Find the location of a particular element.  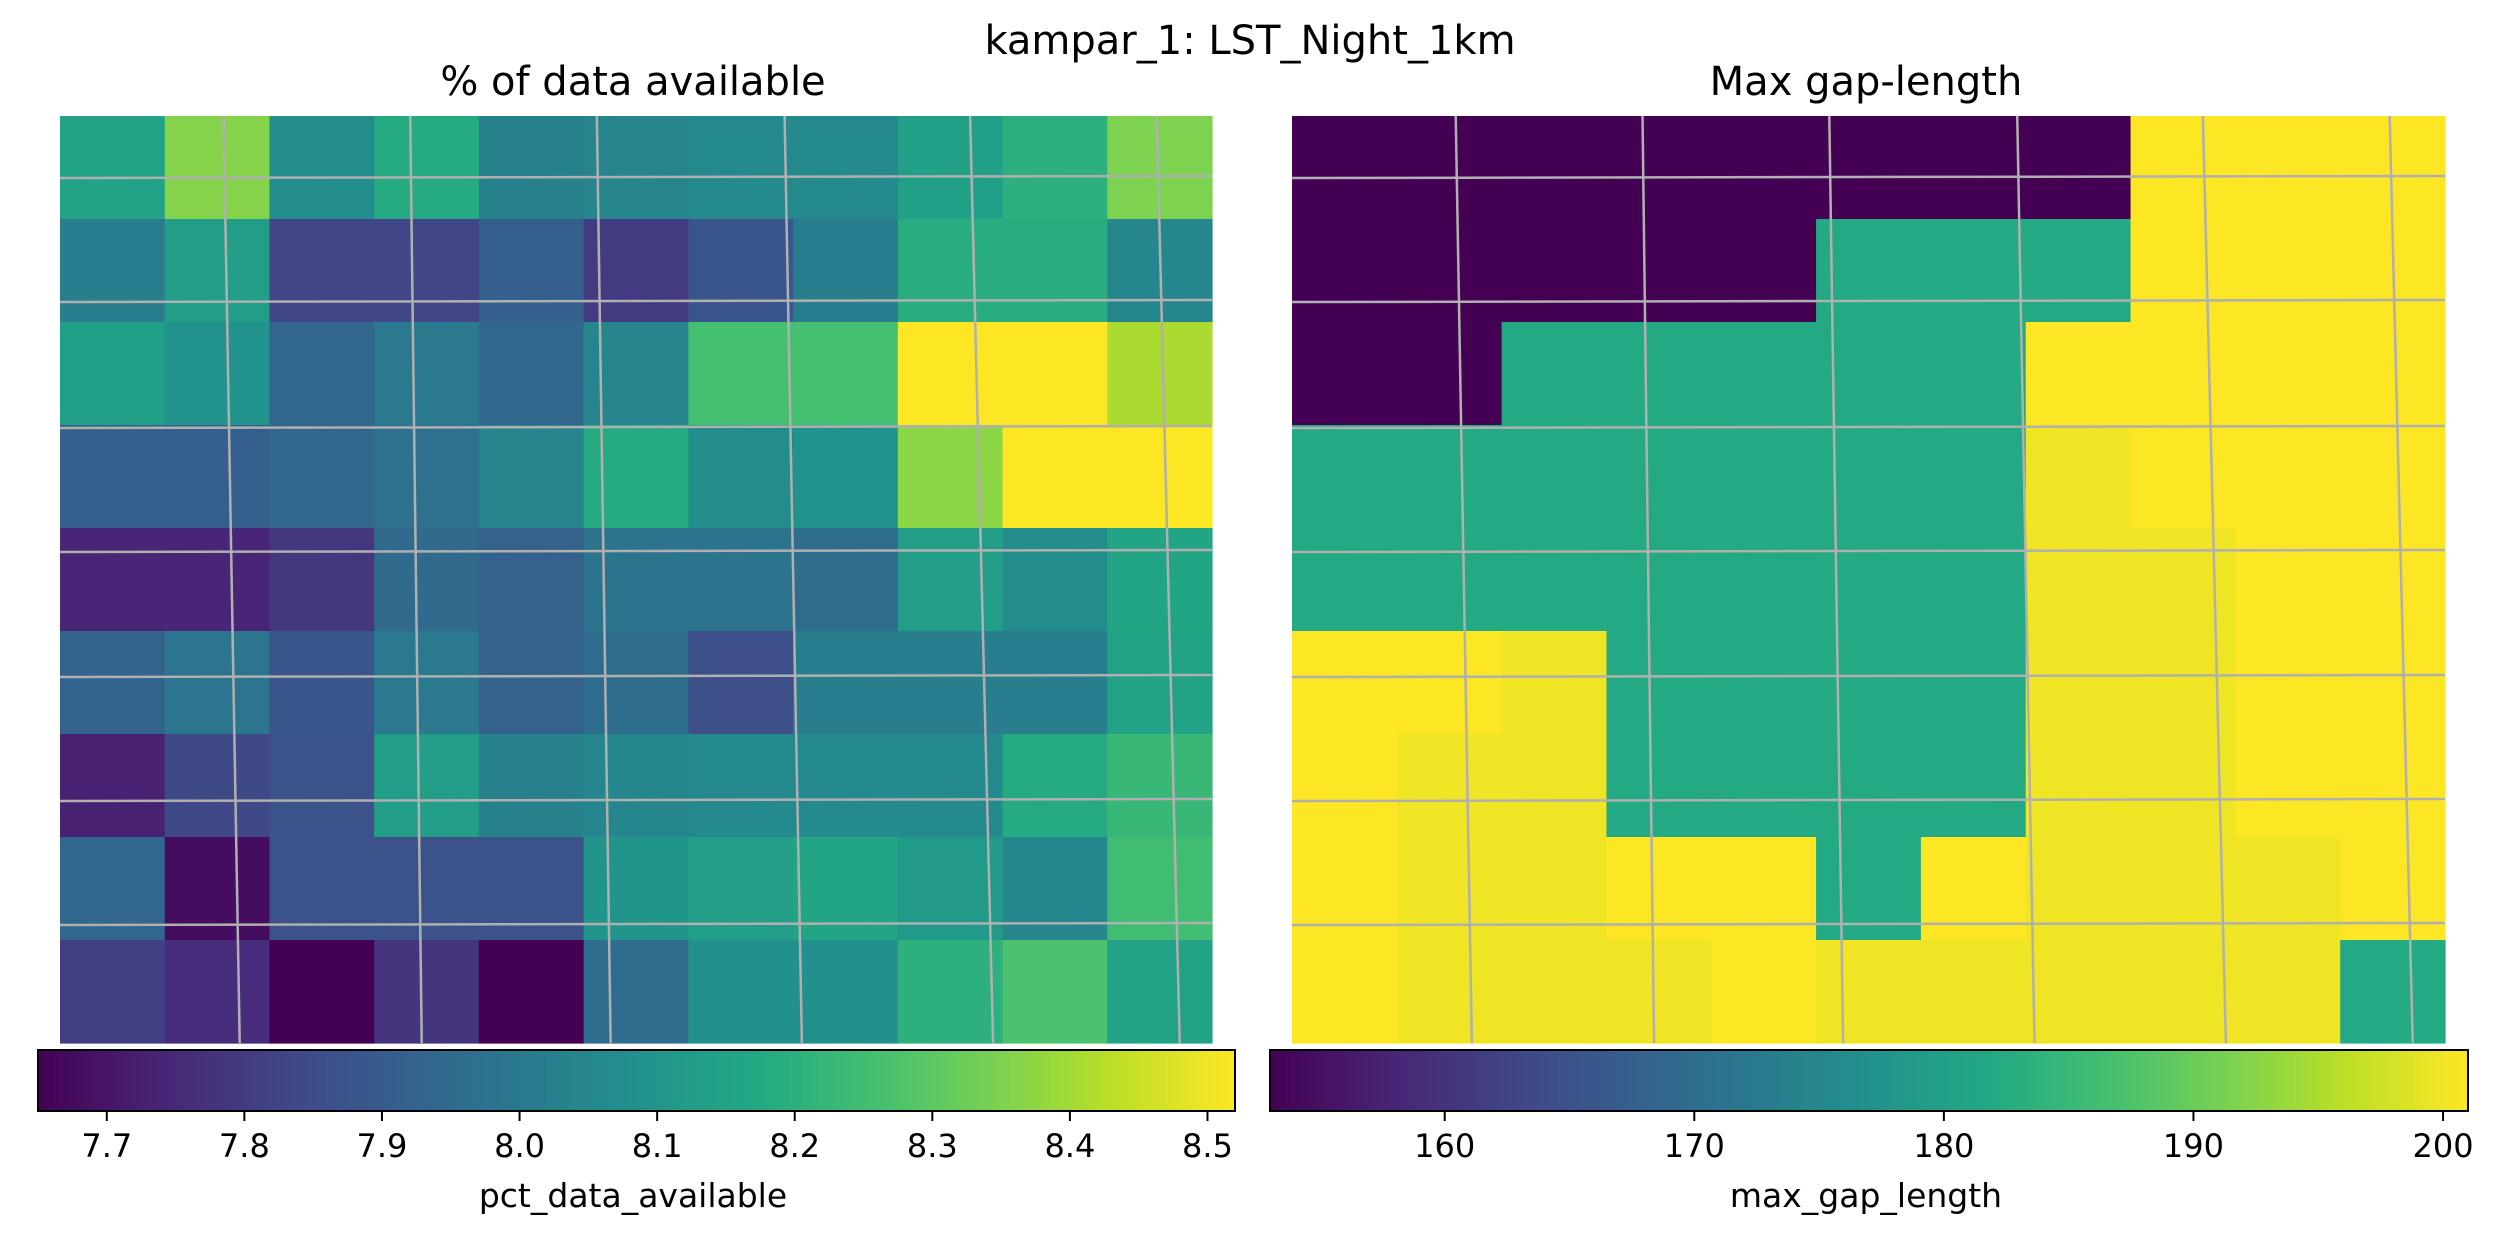

colorbar-pct: 7.7 7.8 7.9 8.0 8.1 8.2 8.3 8.4 8.5 is located at coordinates (636, 1107).